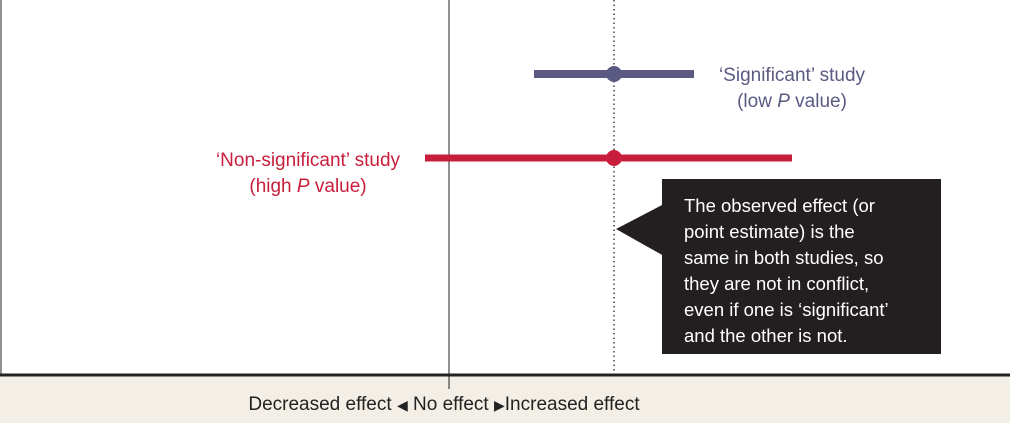  What do you see at coordinates (757, 101) in the screenshot?
I see `significant-study-subtitle-pre: (low` at bounding box center [757, 101].